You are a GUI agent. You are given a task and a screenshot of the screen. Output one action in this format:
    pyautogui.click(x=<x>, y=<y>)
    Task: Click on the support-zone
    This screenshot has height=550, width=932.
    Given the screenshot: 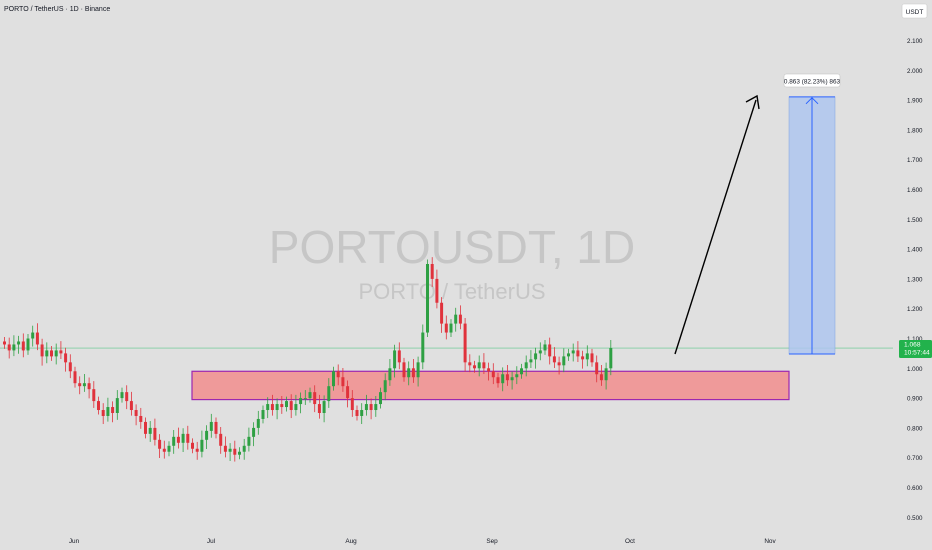 What is the action you would take?
    pyautogui.click(x=490, y=385)
    